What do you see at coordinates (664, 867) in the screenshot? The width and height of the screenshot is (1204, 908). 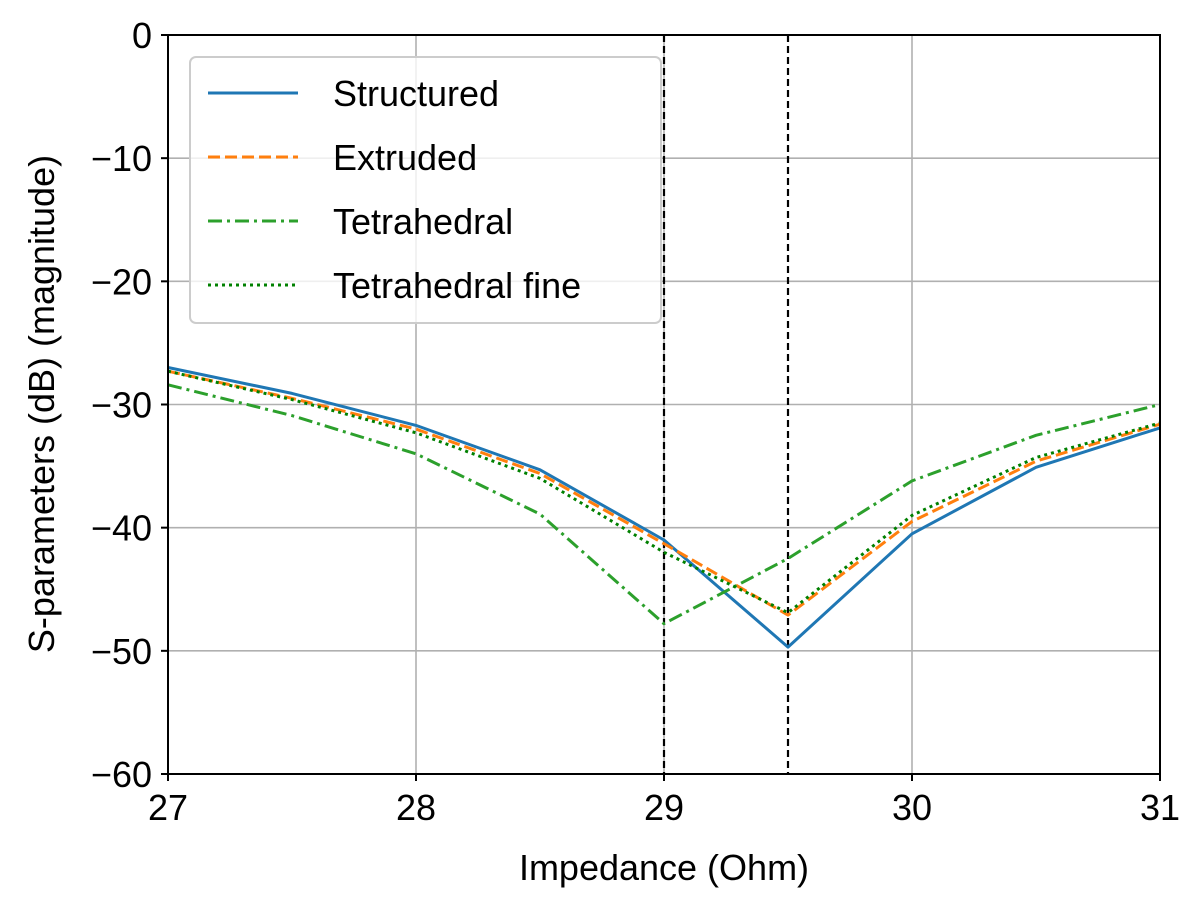 I see `x-axis-label: Impedance (Ohm)` at bounding box center [664, 867].